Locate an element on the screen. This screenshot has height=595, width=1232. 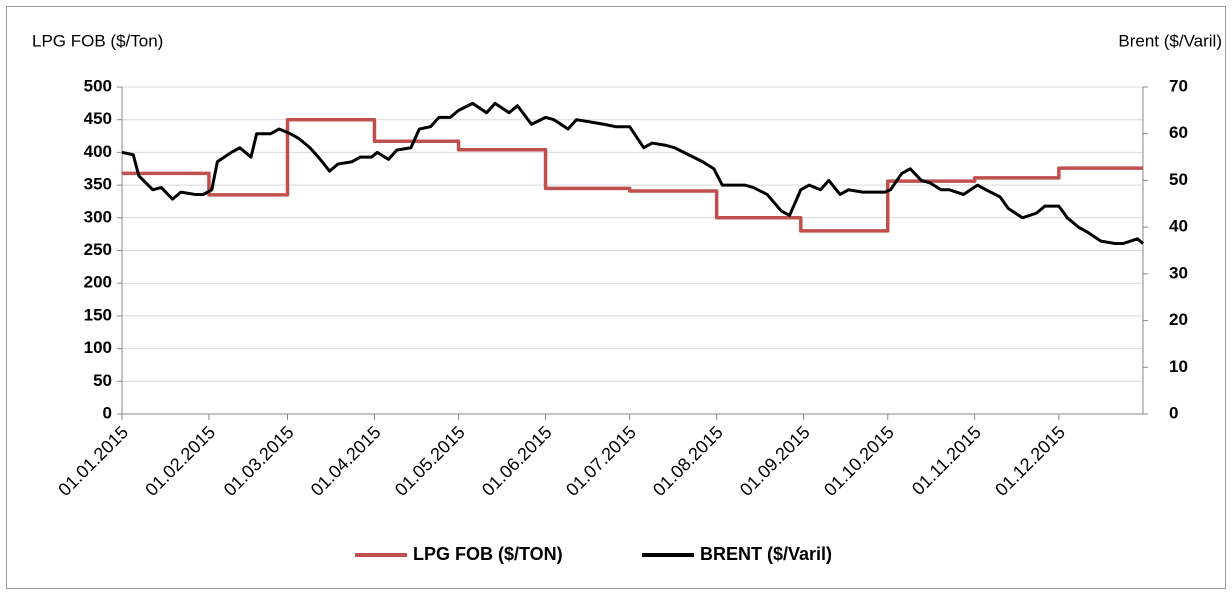
x-tick-label: 01.03.2015 is located at coordinates (259, 461).